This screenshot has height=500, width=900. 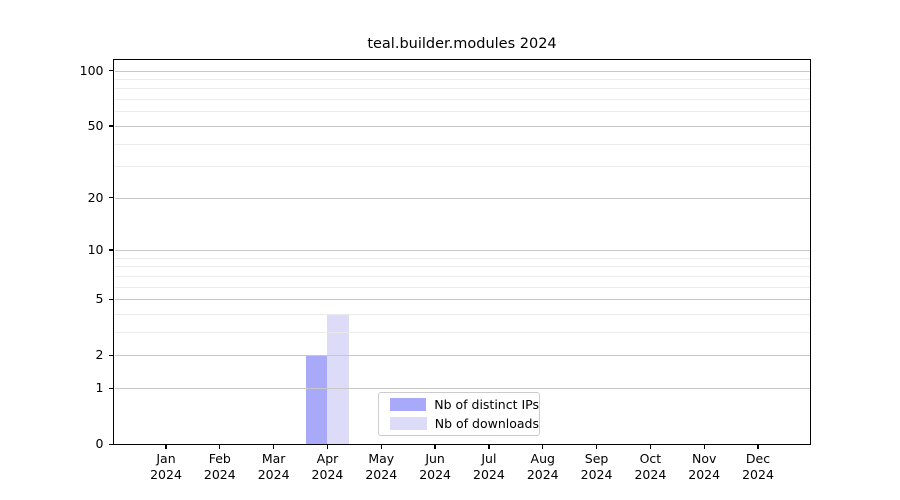 What do you see at coordinates (408, 423) in the screenshot?
I see `legend-swatch-downloads` at bounding box center [408, 423].